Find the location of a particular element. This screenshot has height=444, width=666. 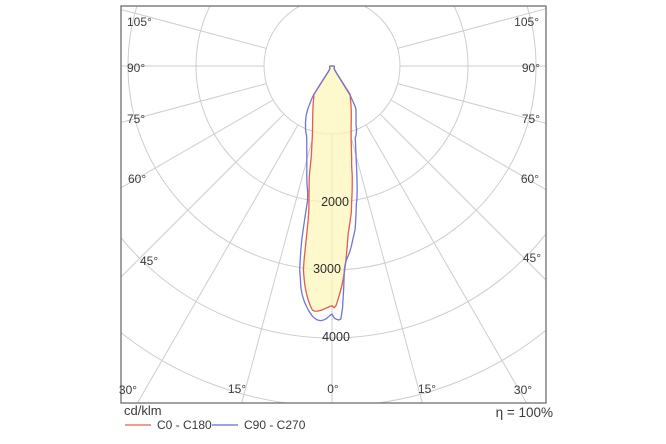

ring-value-label: 4000 is located at coordinates (336, 337).